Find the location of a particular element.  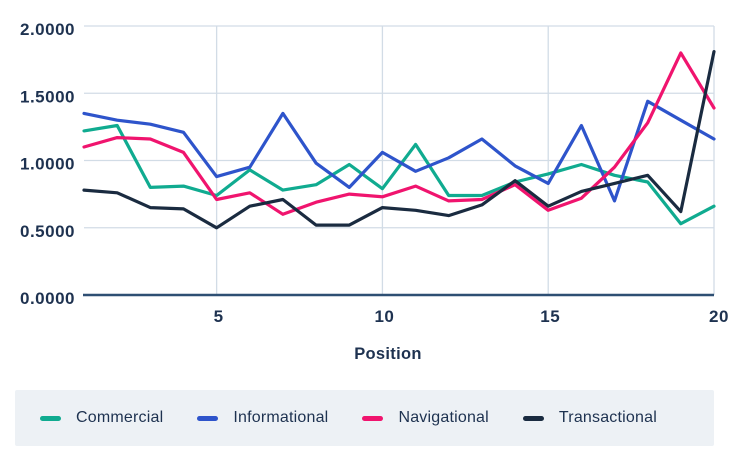

y-tick-label: 0.0000 is located at coordinates (47, 298).